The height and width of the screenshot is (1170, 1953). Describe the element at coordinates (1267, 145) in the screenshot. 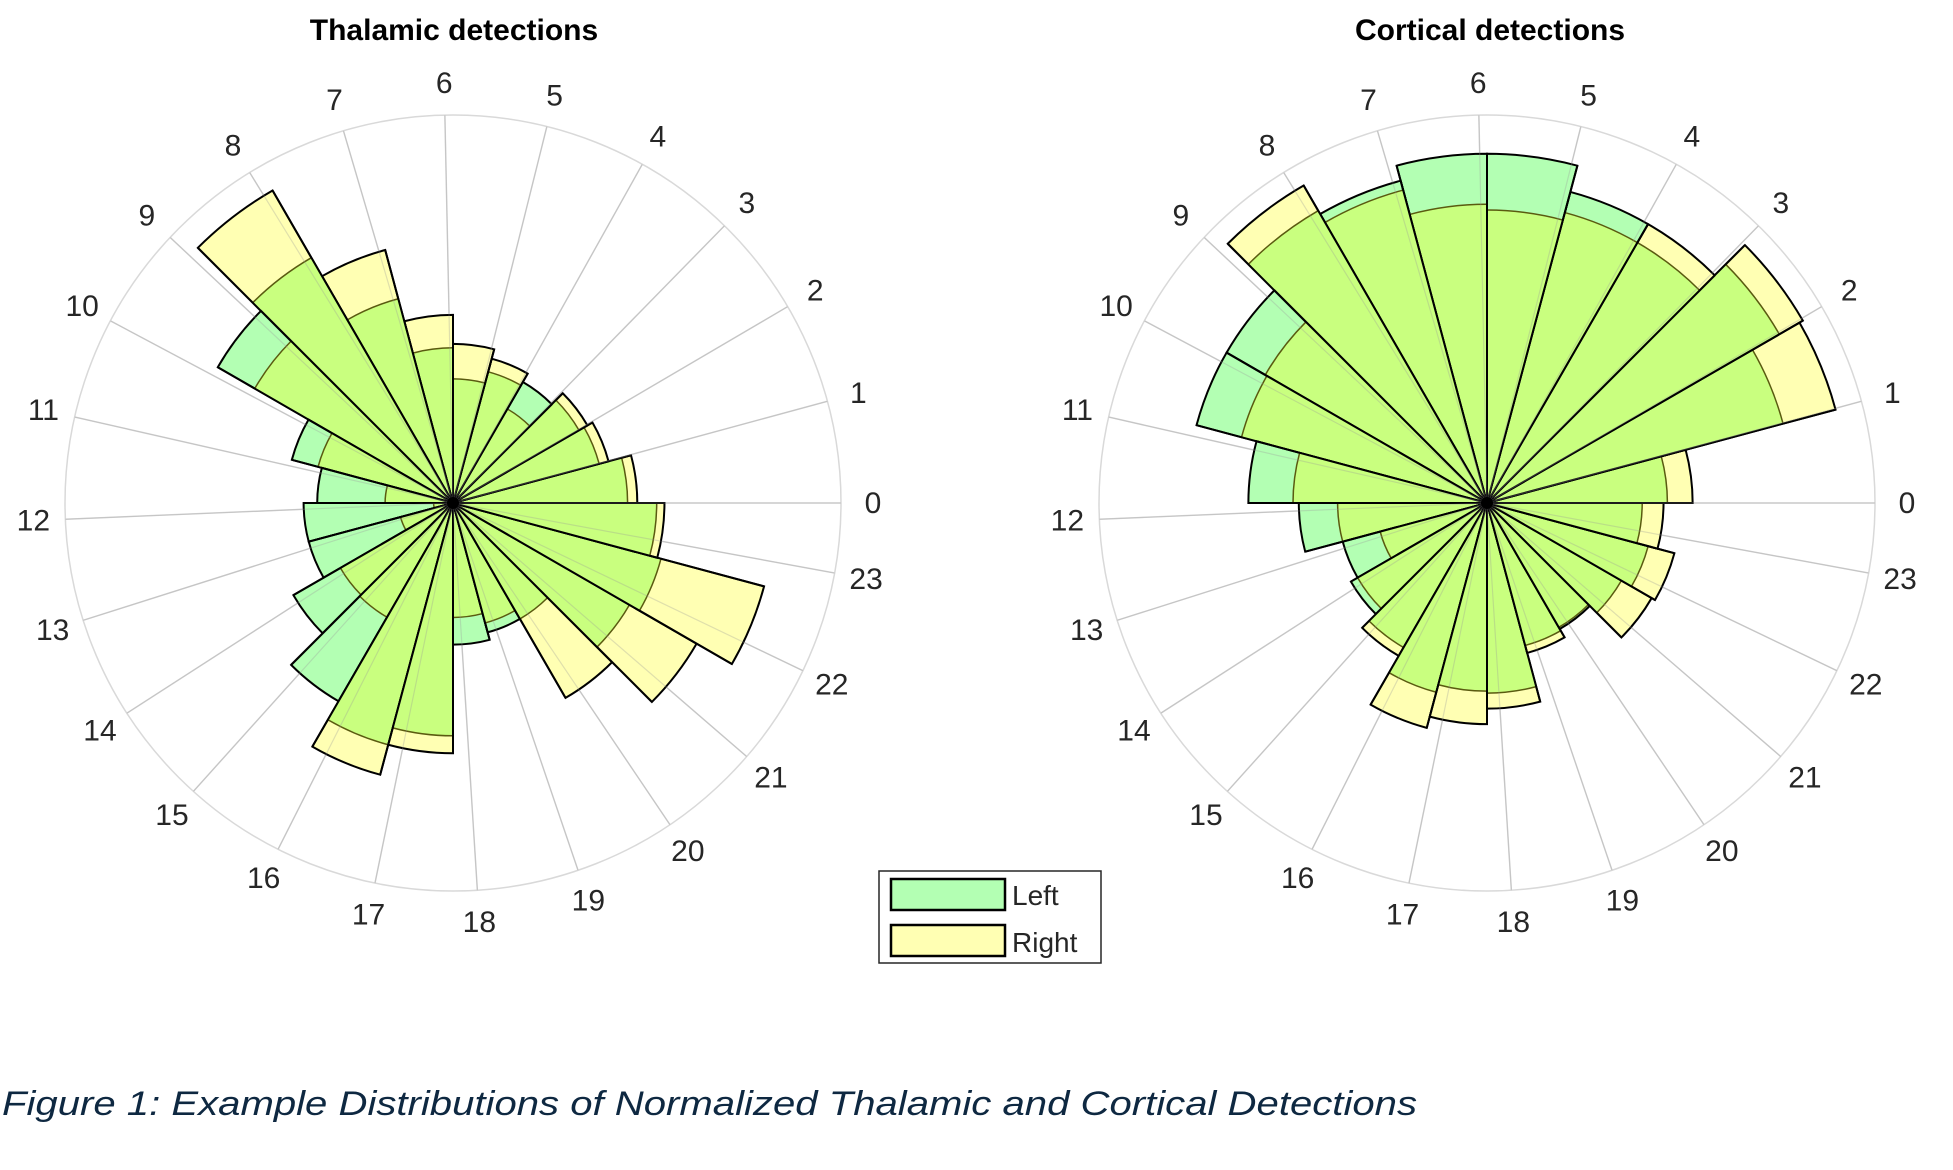

I see `theta-tick-label: 8` at that location.